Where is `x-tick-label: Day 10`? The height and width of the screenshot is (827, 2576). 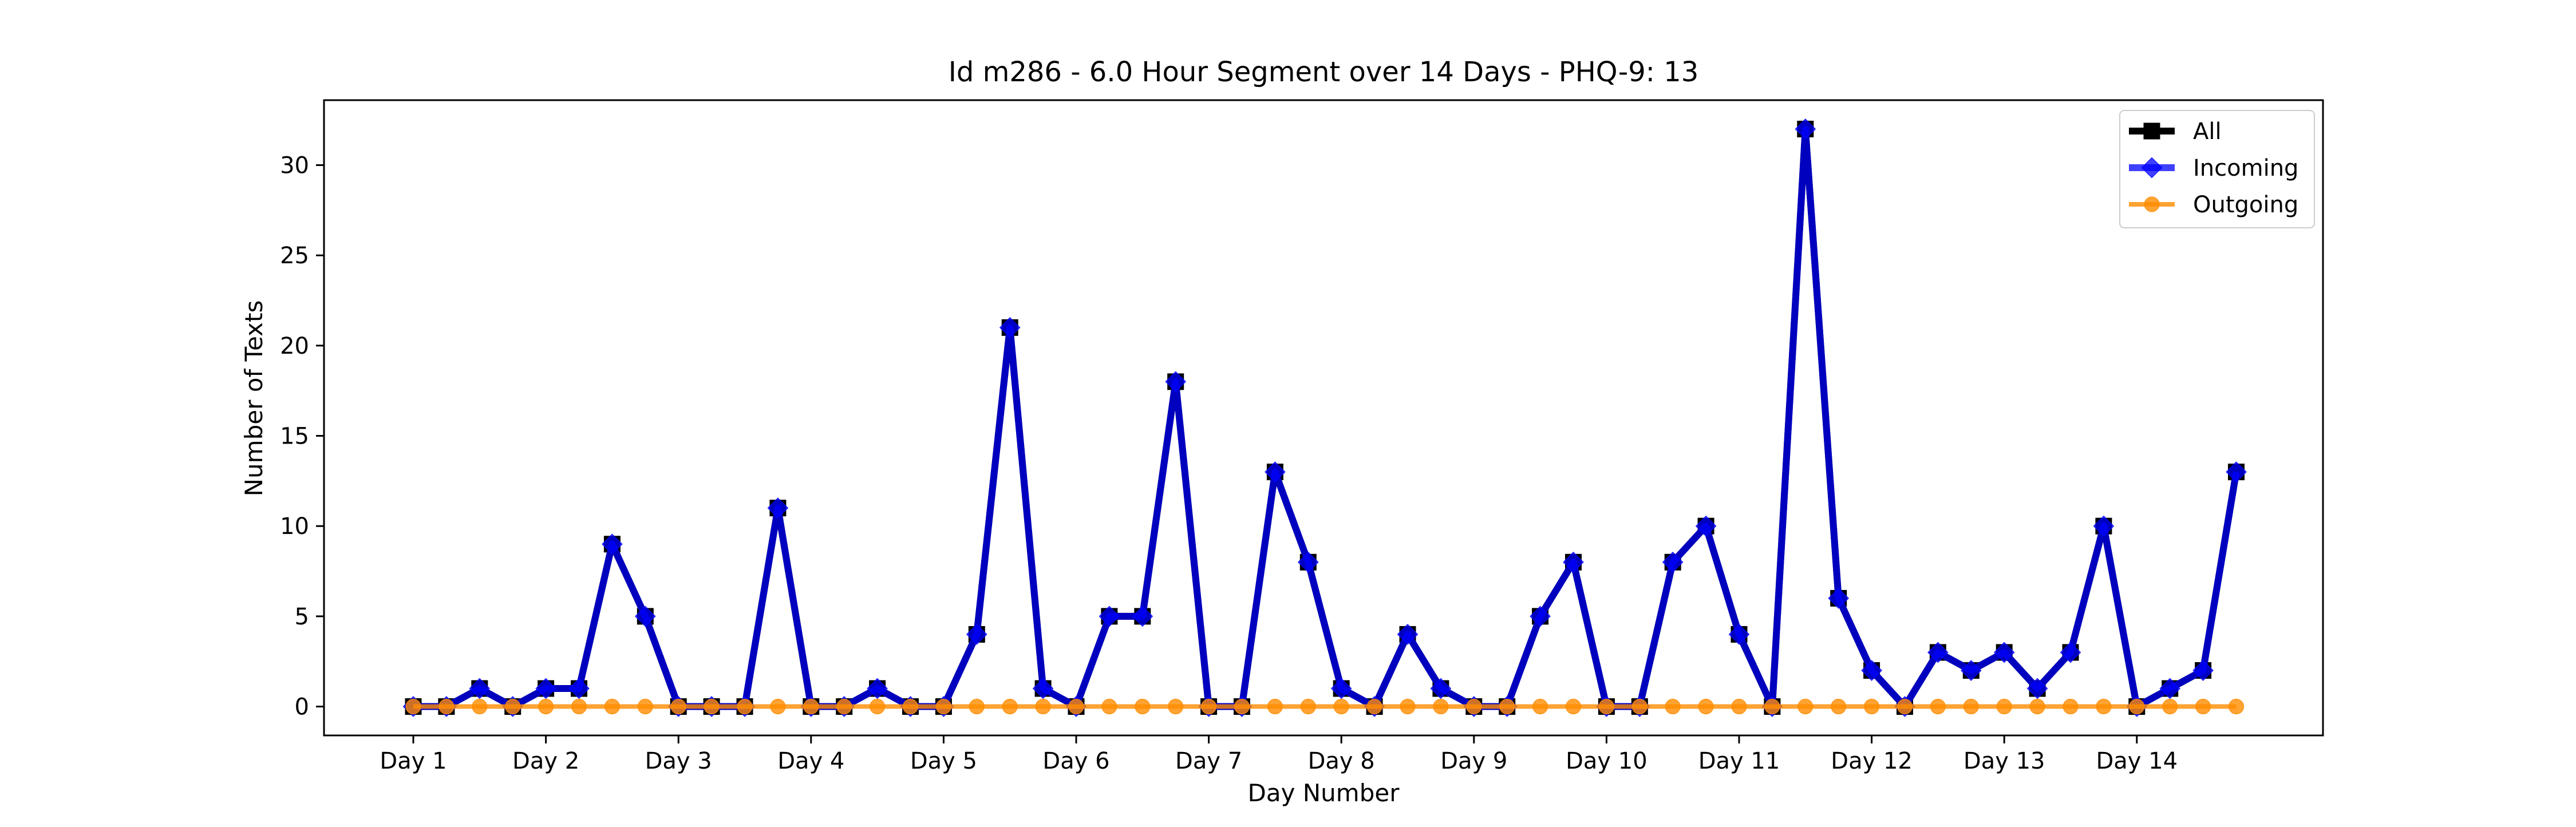 x-tick-label: Day 10 is located at coordinates (1606, 761).